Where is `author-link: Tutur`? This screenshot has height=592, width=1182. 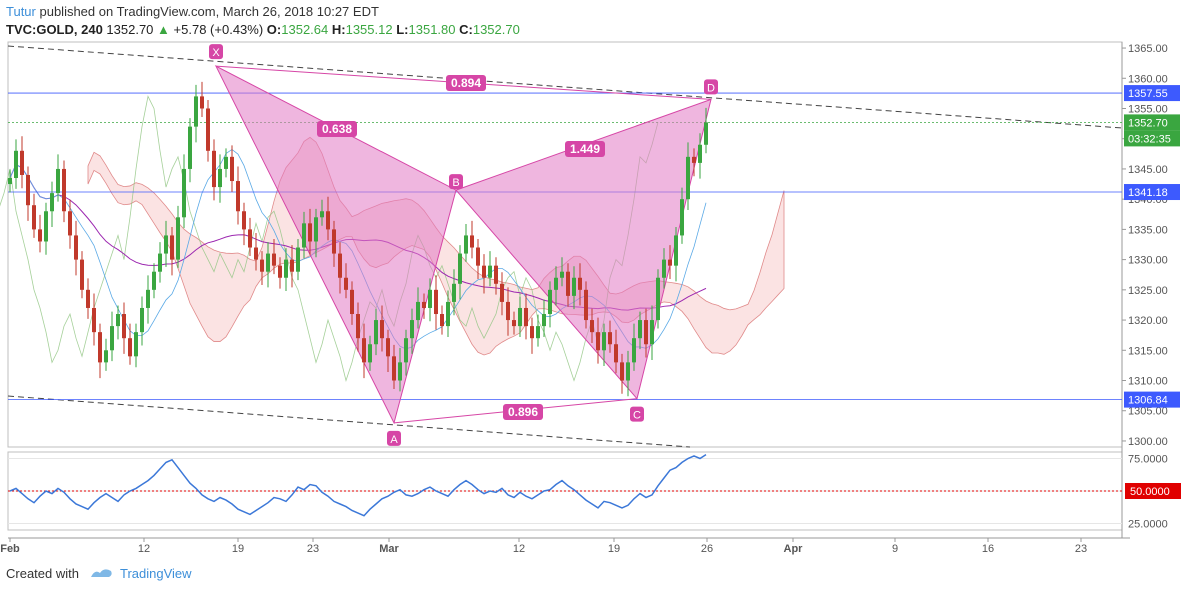 author-link: Tutur is located at coordinates (21, 11).